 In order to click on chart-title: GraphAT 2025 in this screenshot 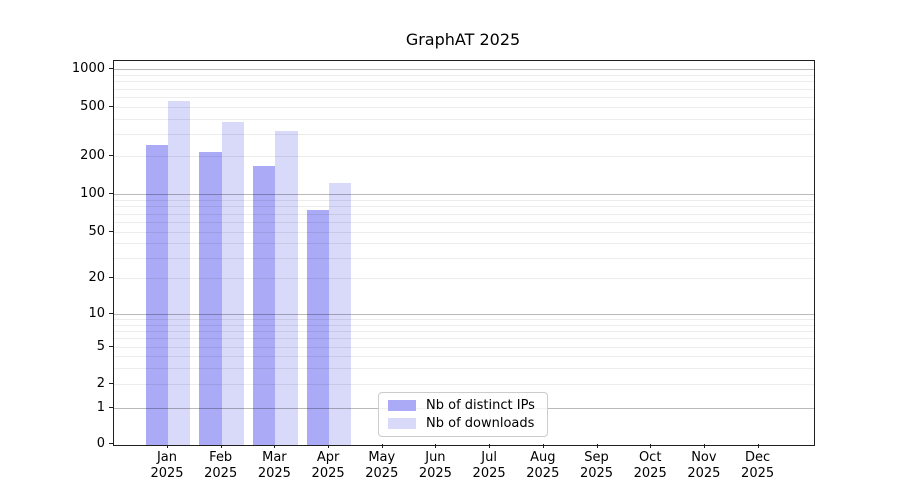, I will do `click(463, 39)`.